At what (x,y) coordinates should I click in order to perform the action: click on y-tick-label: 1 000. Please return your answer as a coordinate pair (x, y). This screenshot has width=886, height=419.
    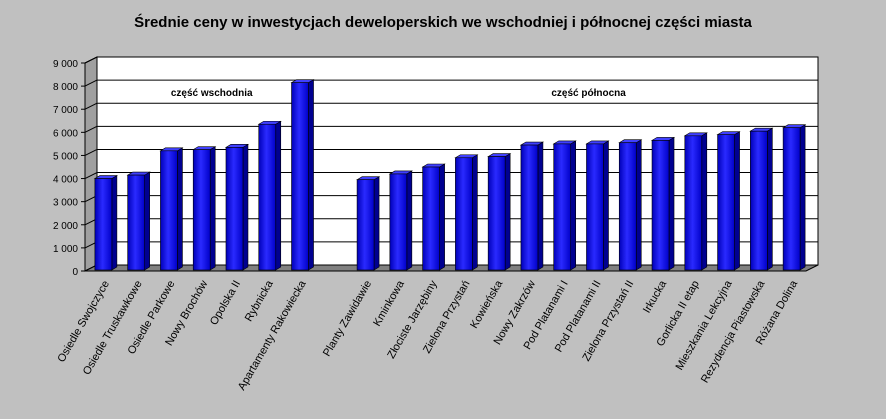
    Looking at the image, I should click on (65, 249).